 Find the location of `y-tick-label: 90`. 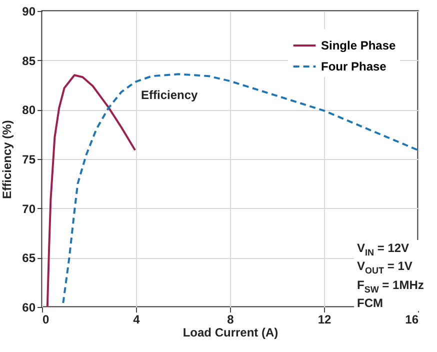

y-tick-label: 90 is located at coordinates (29, 11).